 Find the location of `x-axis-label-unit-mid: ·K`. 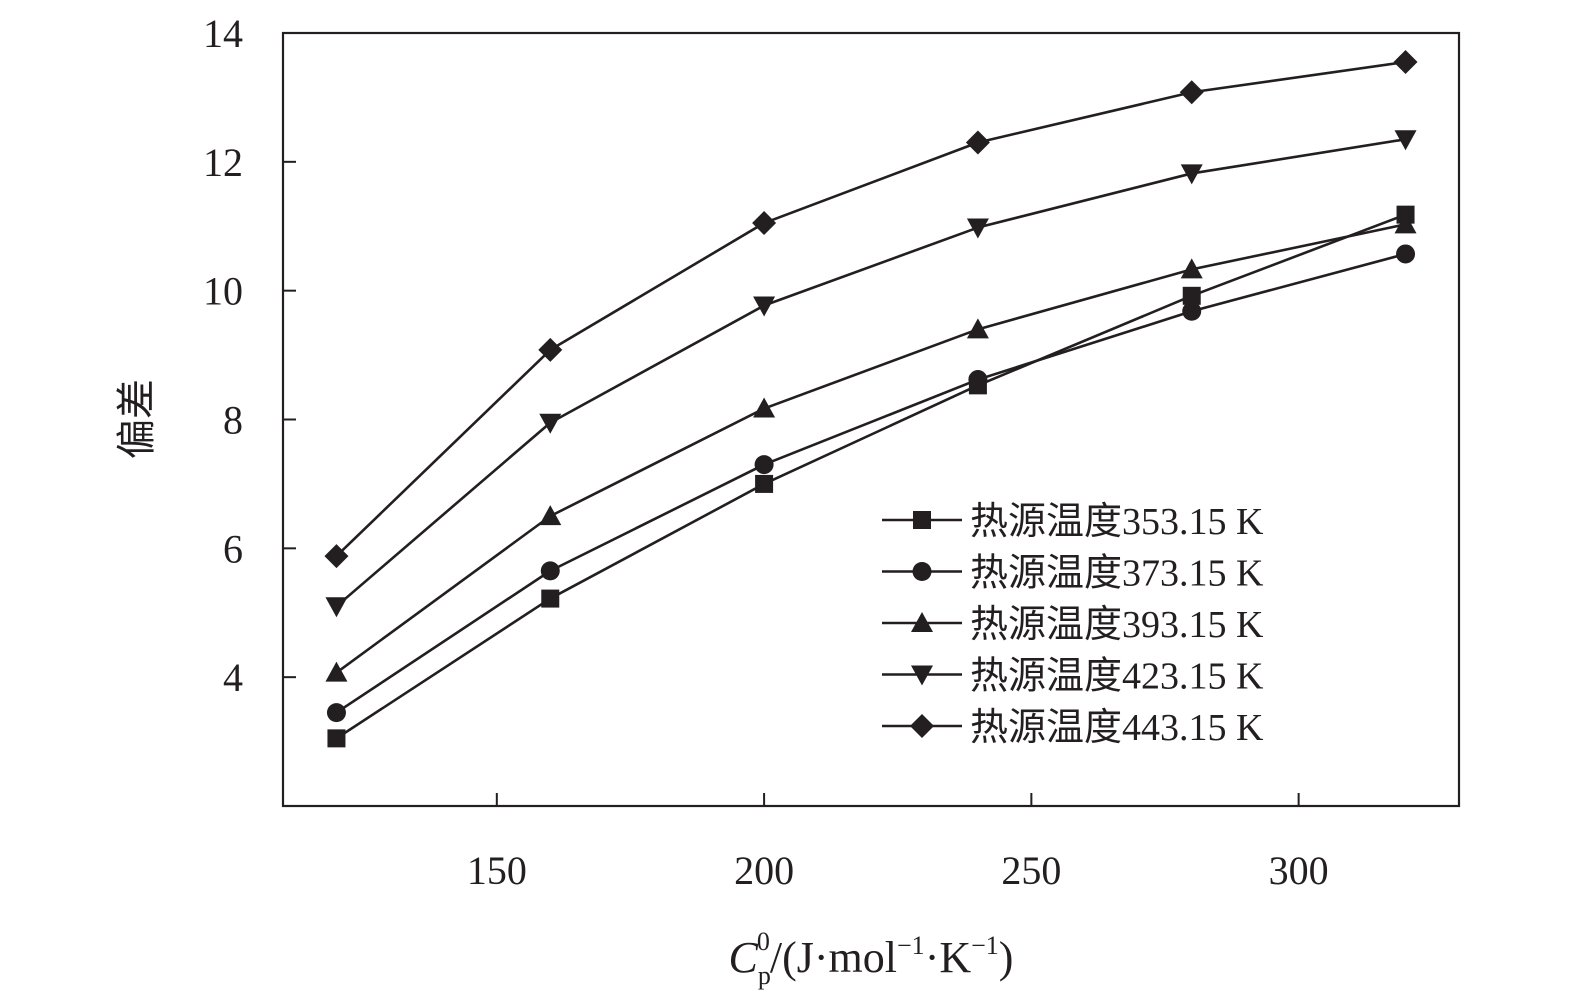

x-axis-label-unit-mid: ·K is located at coordinates (948, 957).